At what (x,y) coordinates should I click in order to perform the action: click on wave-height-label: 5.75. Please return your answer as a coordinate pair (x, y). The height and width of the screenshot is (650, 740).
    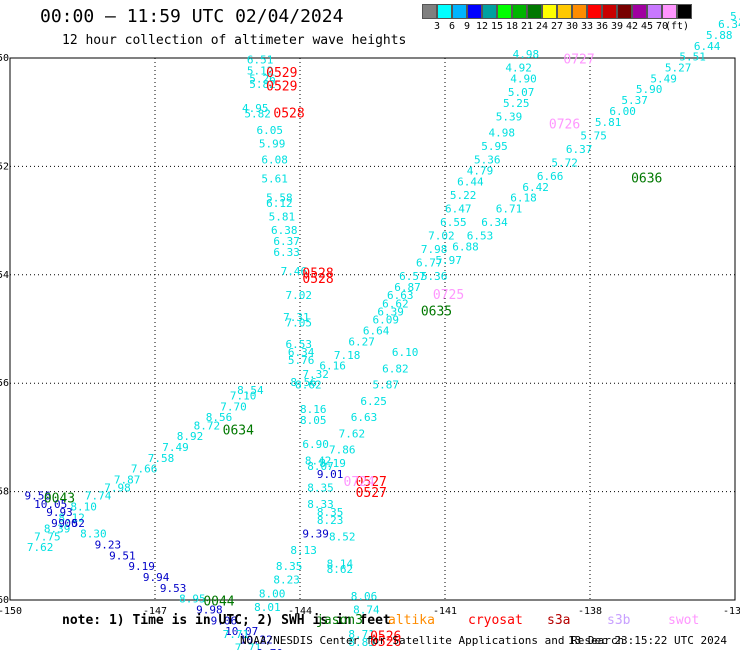
    Looking at the image, I should click on (593, 135).